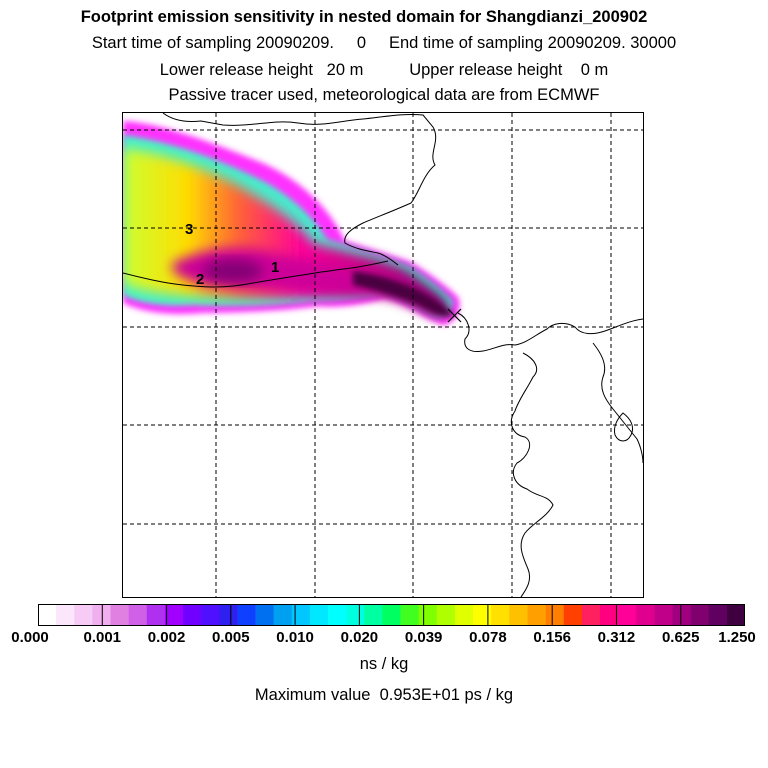  What do you see at coordinates (423, 637) in the screenshot?
I see `colorbar-label: 0.039` at bounding box center [423, 637].